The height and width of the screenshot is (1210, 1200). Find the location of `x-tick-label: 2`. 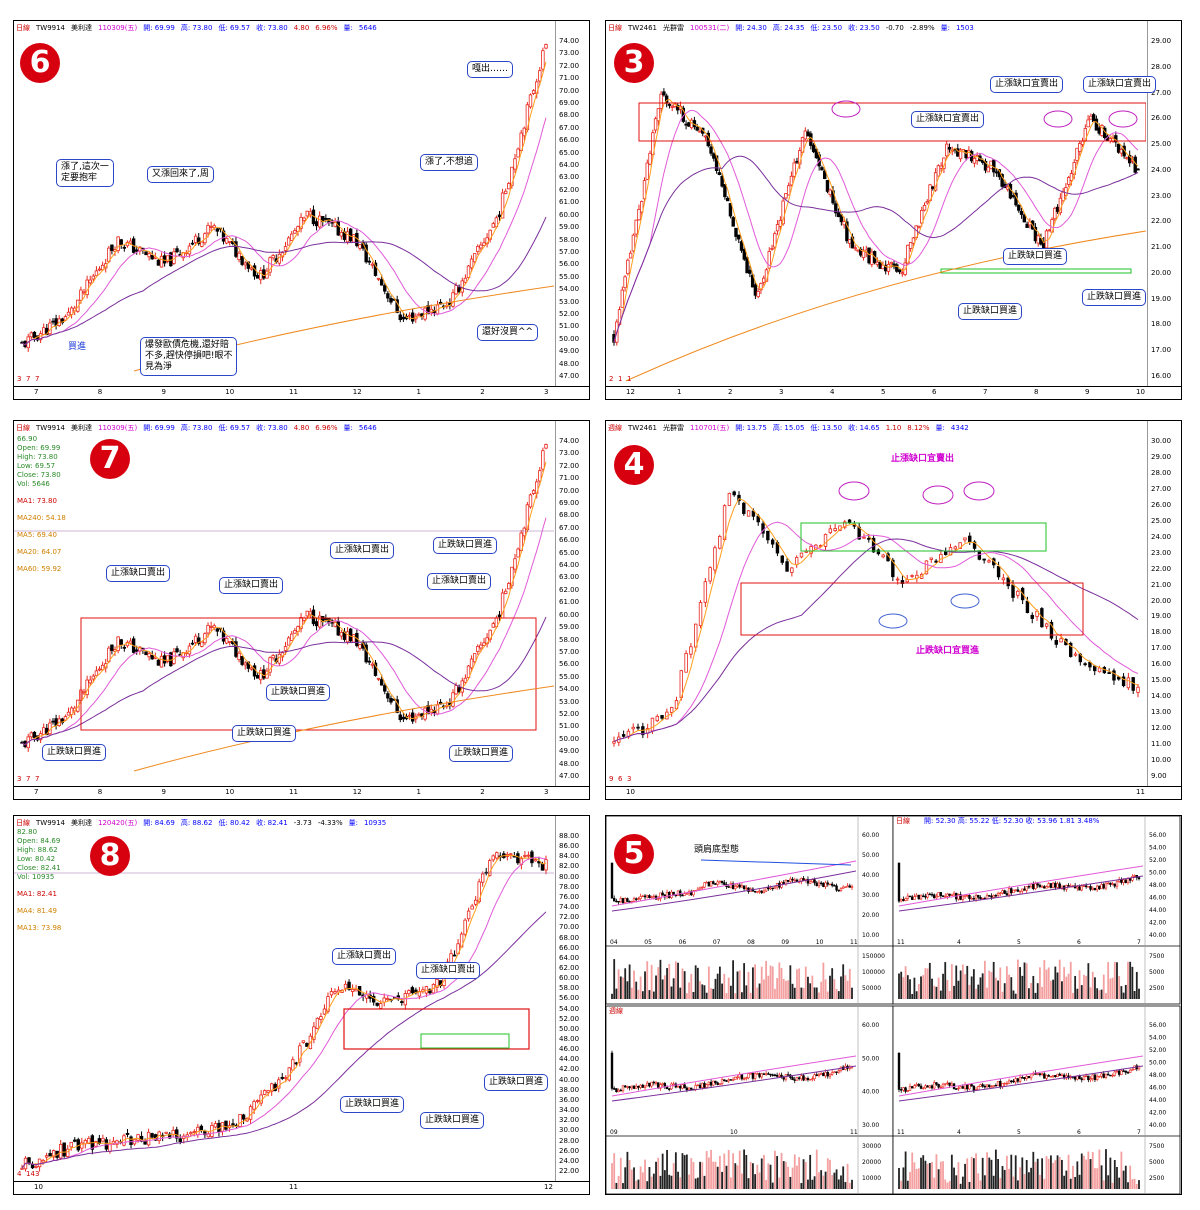

x-tick-label: 2 is located at coordinates (482, 792).